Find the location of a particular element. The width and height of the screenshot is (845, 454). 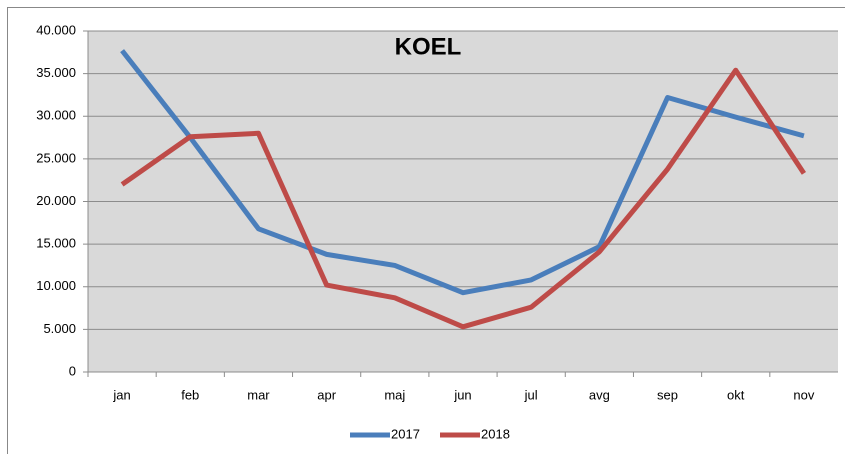

y-tick-label: 0 is located at coordinates (72, 370).